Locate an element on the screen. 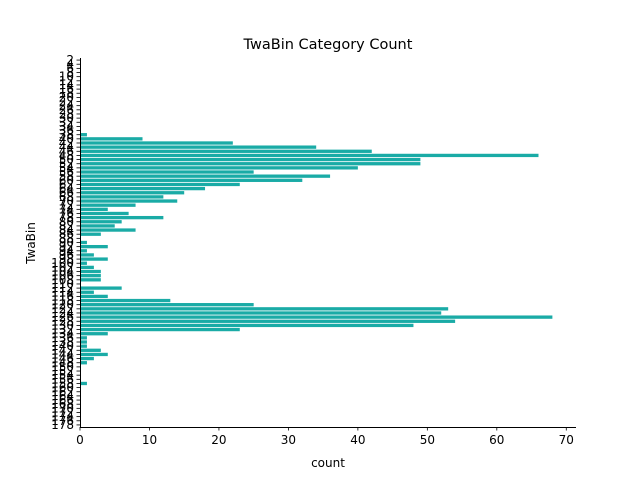 The height and width of the screenshot is (480, 640). y-tick-label-154: 154 is located at coordinates (62, 375).